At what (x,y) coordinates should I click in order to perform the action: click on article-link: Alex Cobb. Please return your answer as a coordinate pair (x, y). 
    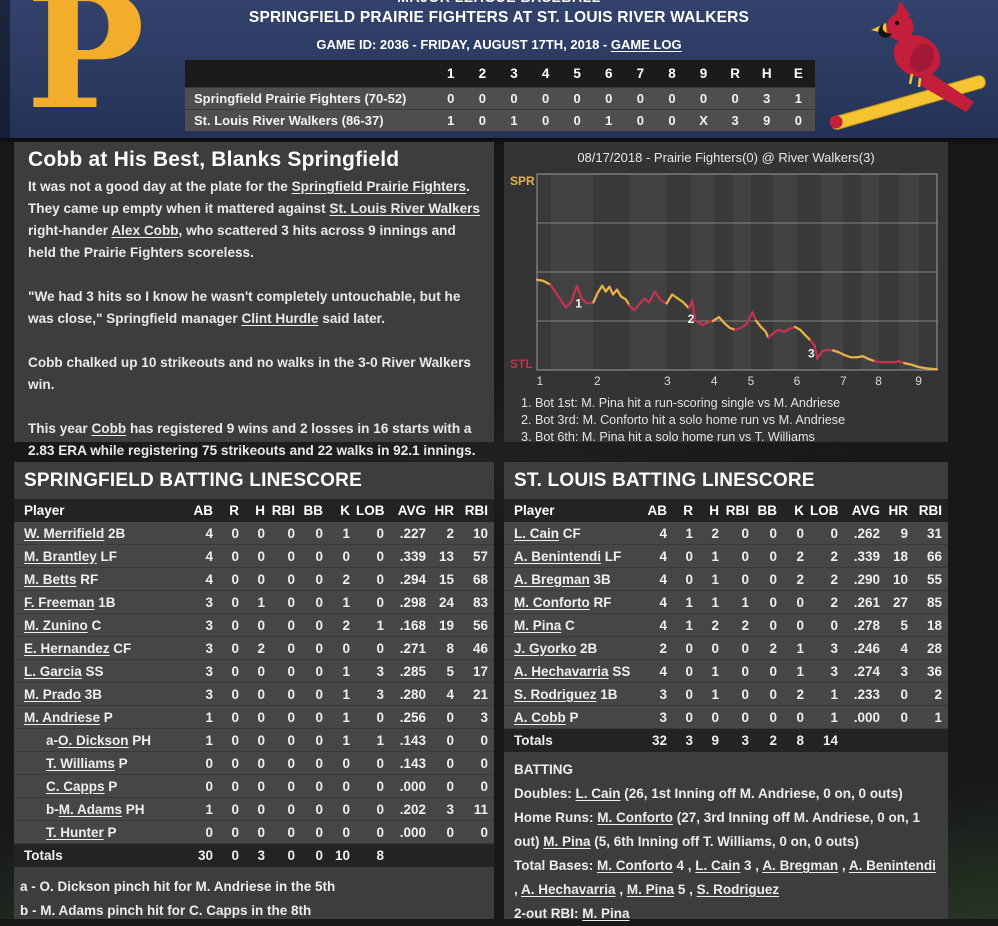
    Looking at the image, I should click on (145, 230).